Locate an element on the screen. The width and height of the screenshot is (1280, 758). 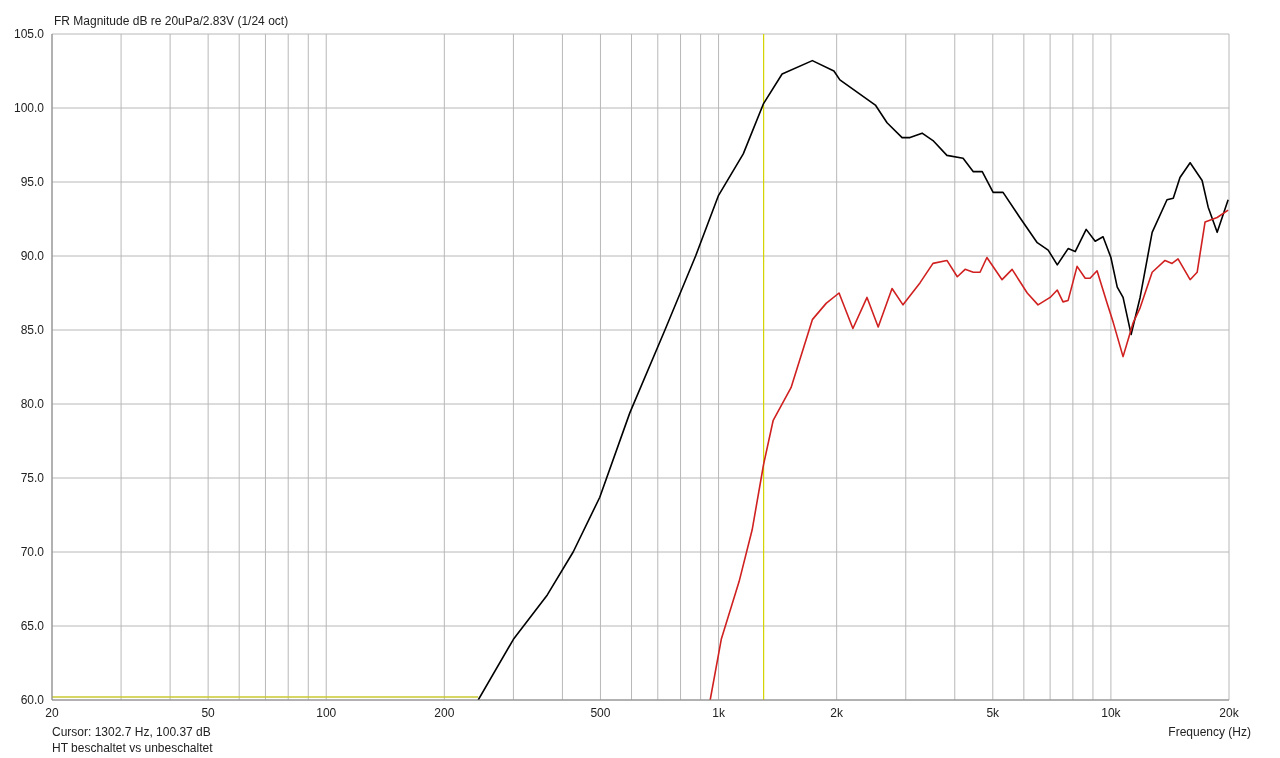
x-tick-label: 500 is located at coordinates (600, 712).